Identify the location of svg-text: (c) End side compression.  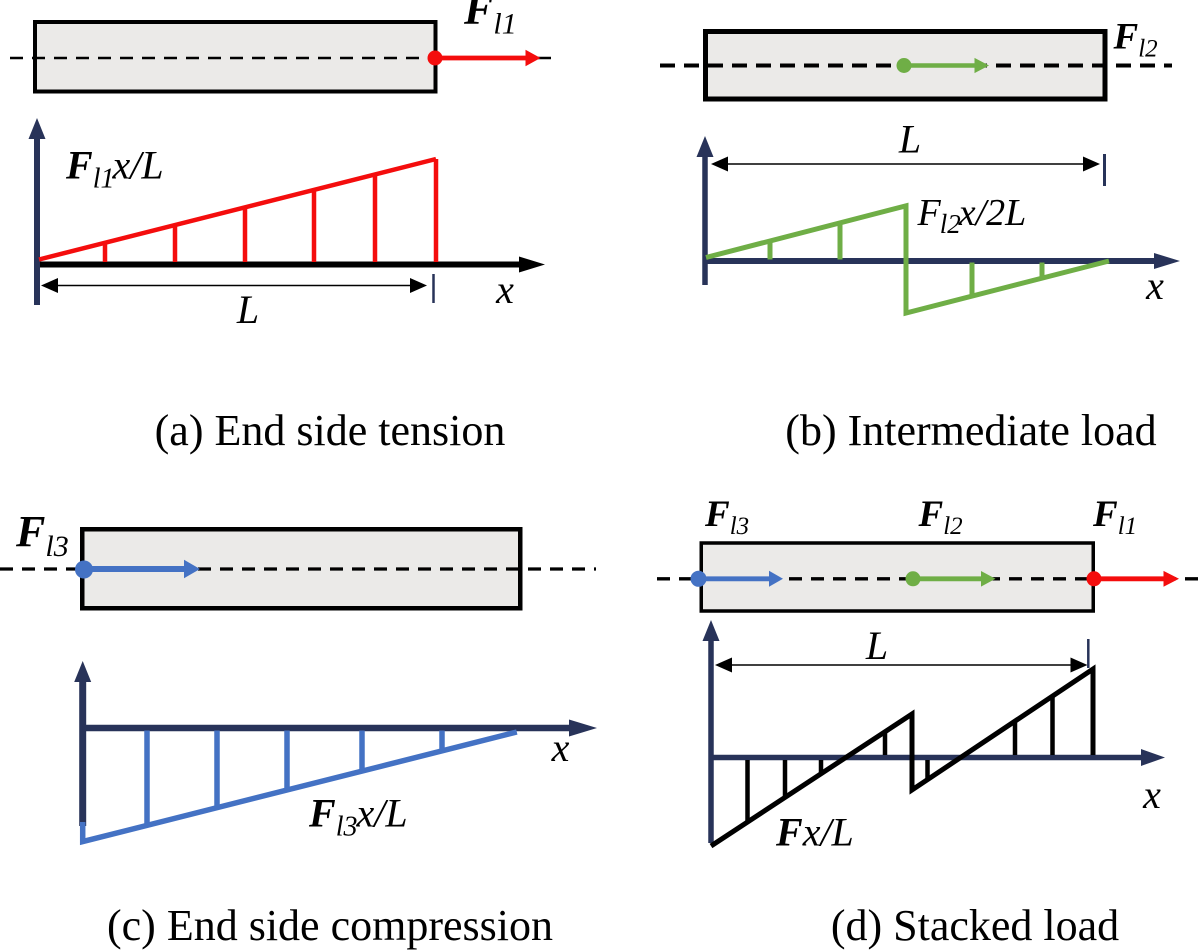
(330, 925).